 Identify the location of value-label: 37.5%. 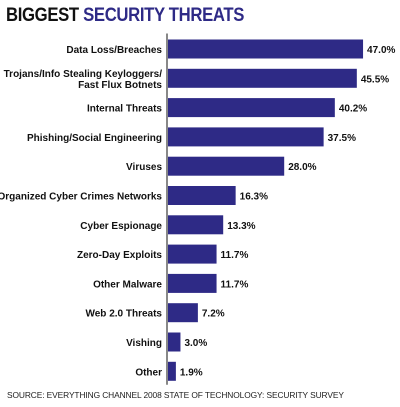
(342, 138).